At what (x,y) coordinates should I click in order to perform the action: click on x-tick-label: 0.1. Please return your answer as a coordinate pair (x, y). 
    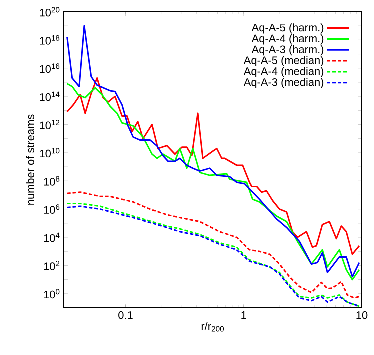
    Looking at the image, I should click on (125, 316).